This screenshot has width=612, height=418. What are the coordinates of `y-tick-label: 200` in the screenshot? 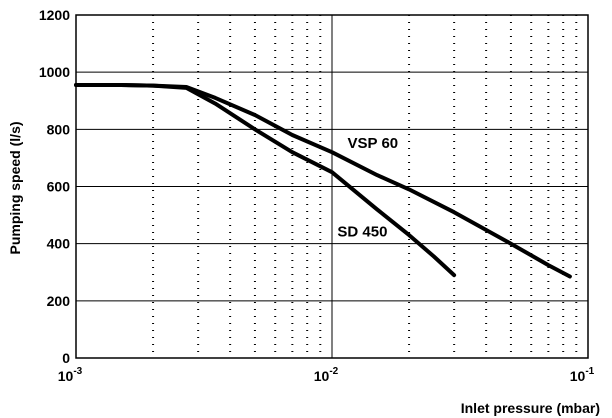 It's located at (59, 301).